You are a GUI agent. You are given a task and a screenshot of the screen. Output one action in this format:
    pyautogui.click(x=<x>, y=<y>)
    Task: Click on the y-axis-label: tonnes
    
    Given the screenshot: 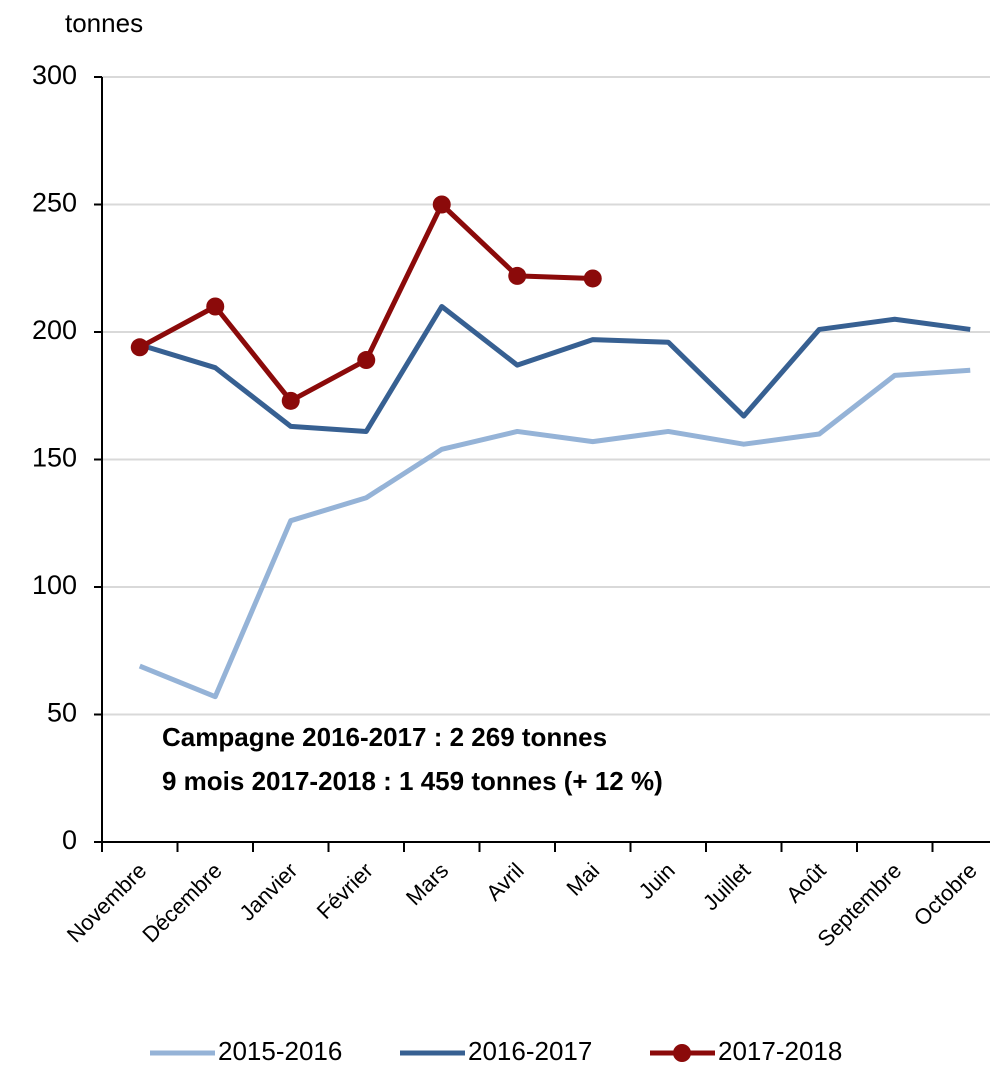 What is the action you would take?
    pyautogui.click(x=104, y=23)
    